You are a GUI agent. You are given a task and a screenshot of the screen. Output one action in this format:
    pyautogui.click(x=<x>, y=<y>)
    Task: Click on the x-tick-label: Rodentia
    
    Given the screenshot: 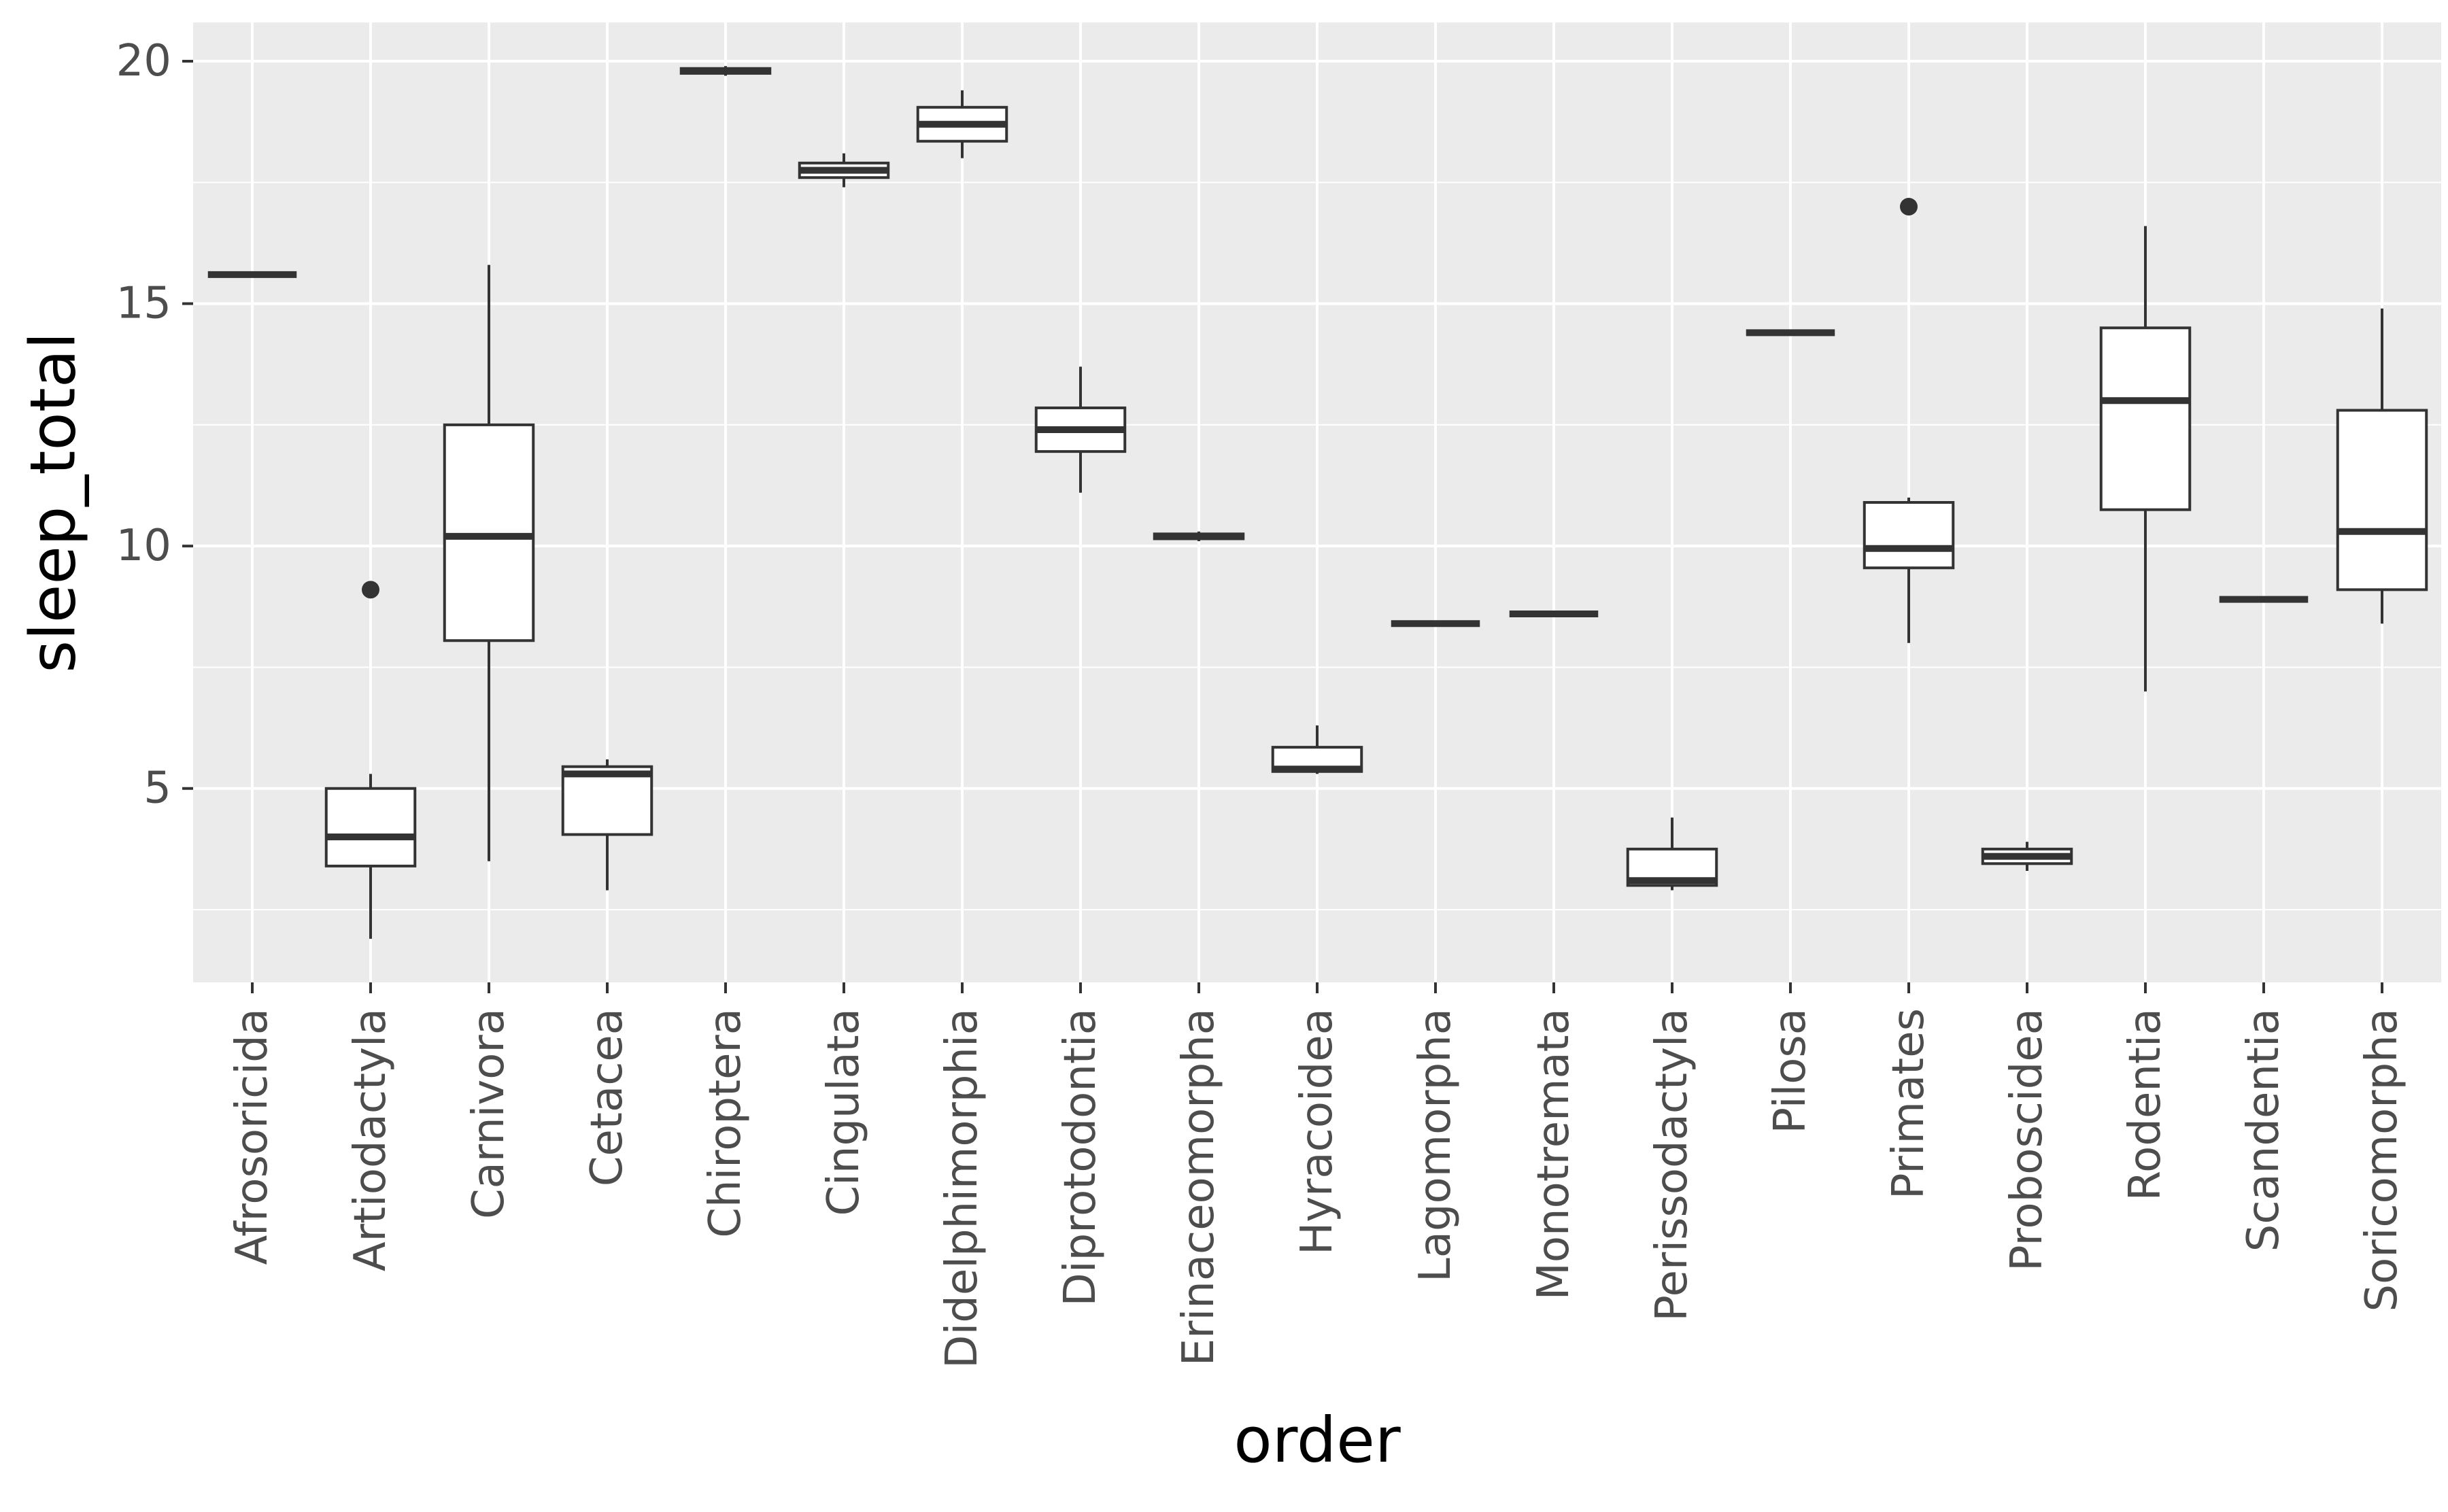 What is the action you would take?
    pyautogui.click(x=2146, y=1104)
    